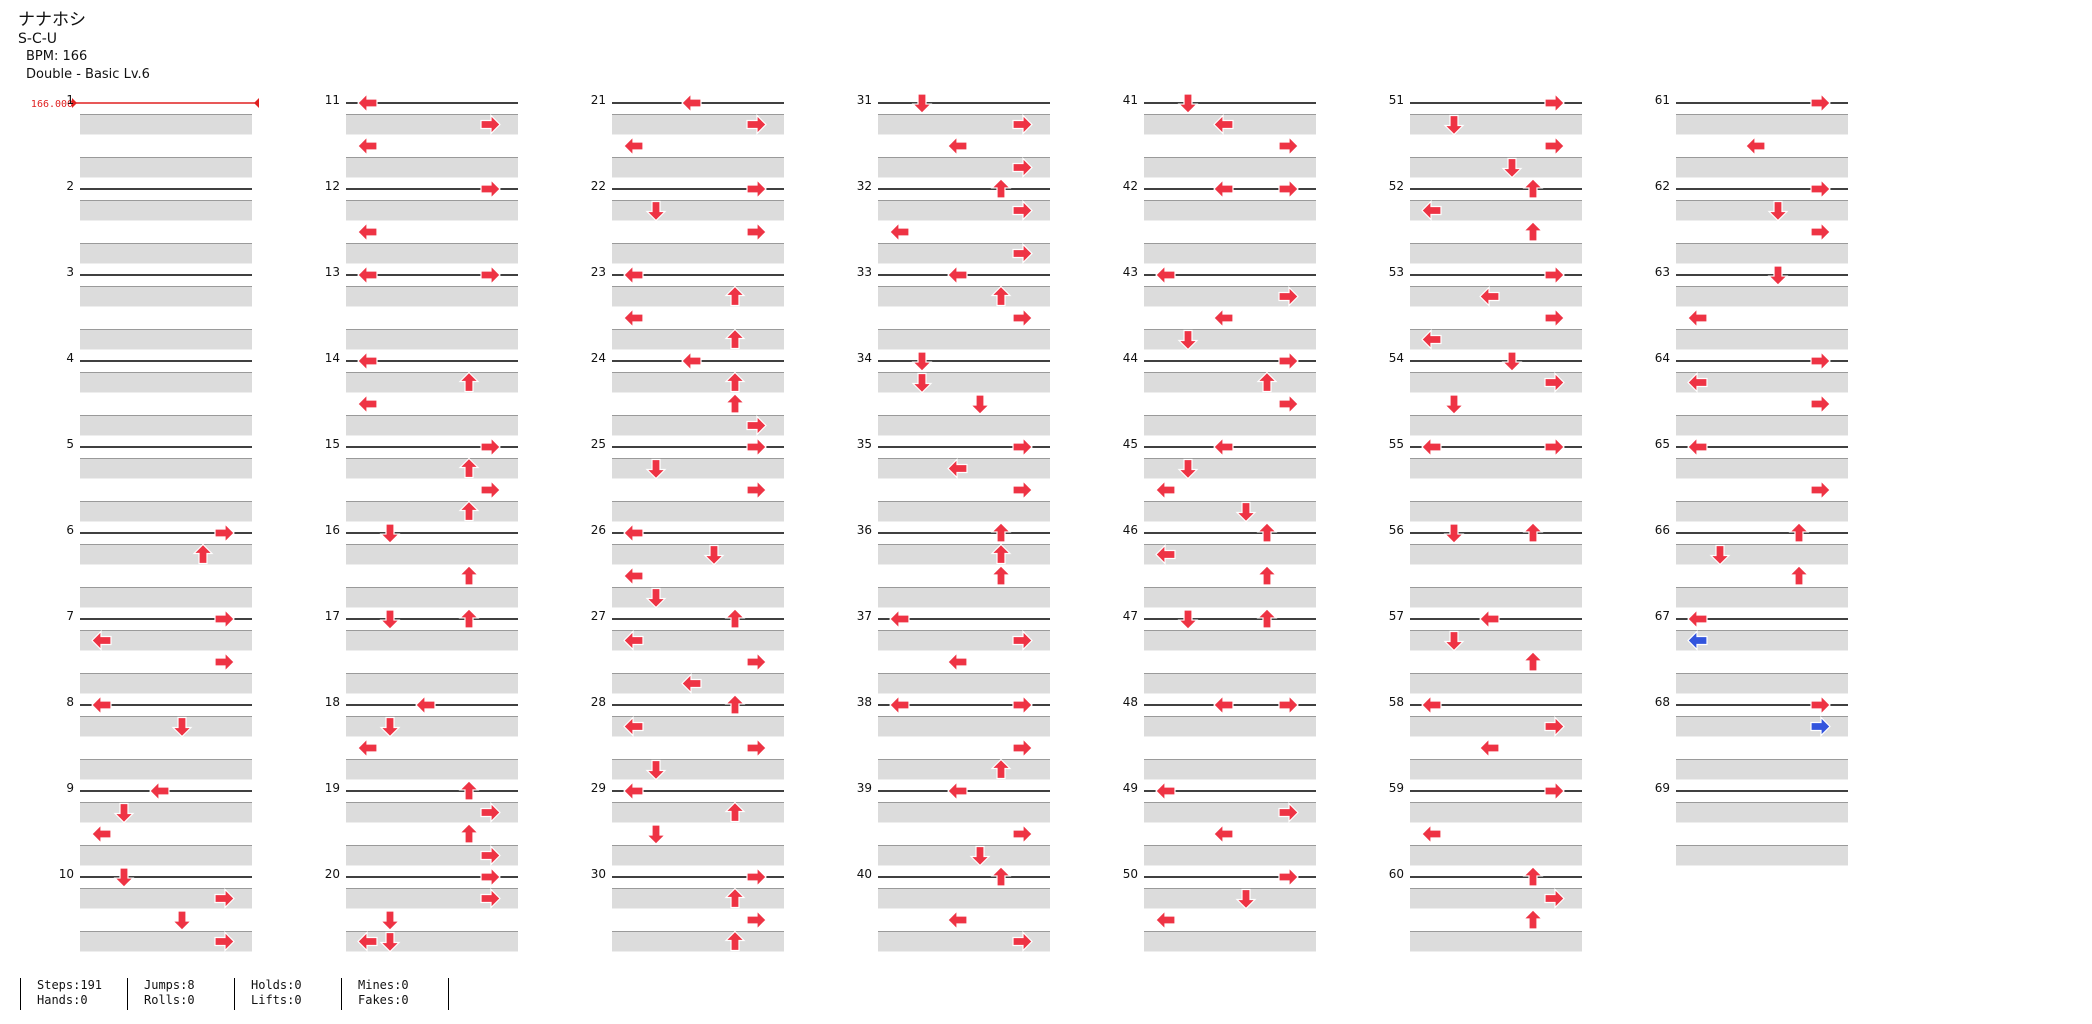 The height and width of the screenshot is (1024, 2092). What do you see at coordinates (598, 616) in the screenshot?
I see `measure-number: 27` at bounding box center [598, 616].